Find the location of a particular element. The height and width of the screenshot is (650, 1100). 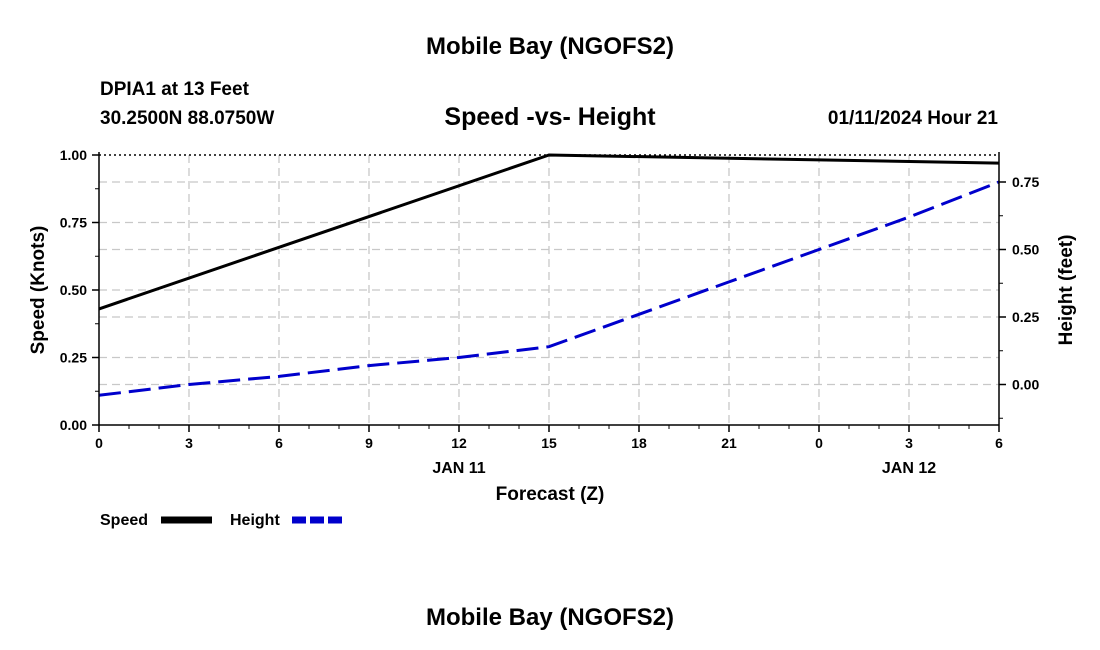

station-label: DPIA1 at 13 Feet is located at coordinates (175, 89).